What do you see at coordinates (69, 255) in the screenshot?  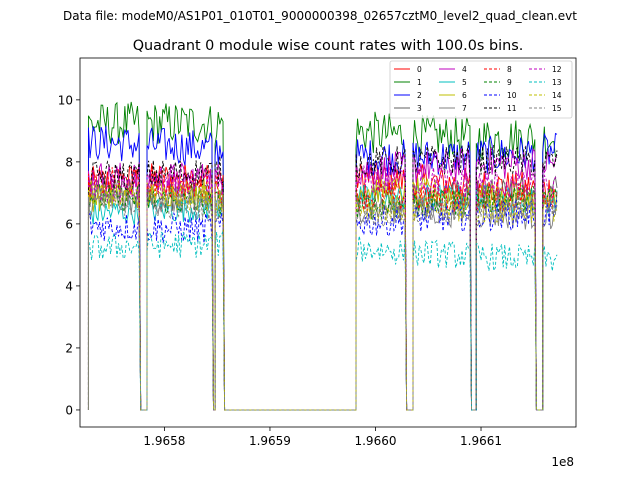 I see `y-axis: 0 2 4 6 8 10` at bounding box center [69, 255].